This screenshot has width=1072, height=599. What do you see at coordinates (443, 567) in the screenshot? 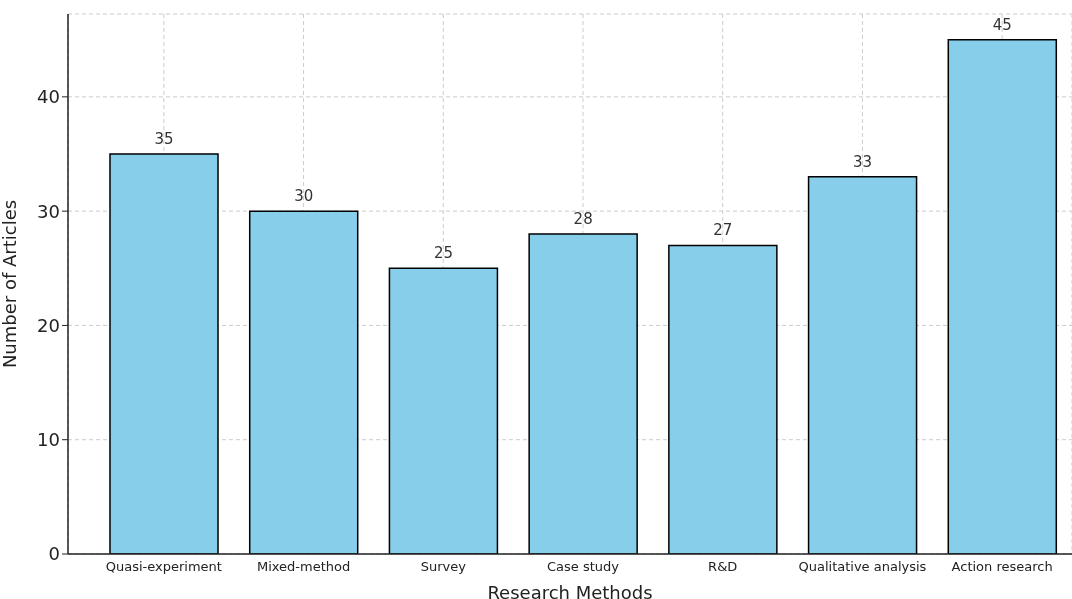
I see `x-tick-label: Survey` at bounding box center [443, 567].